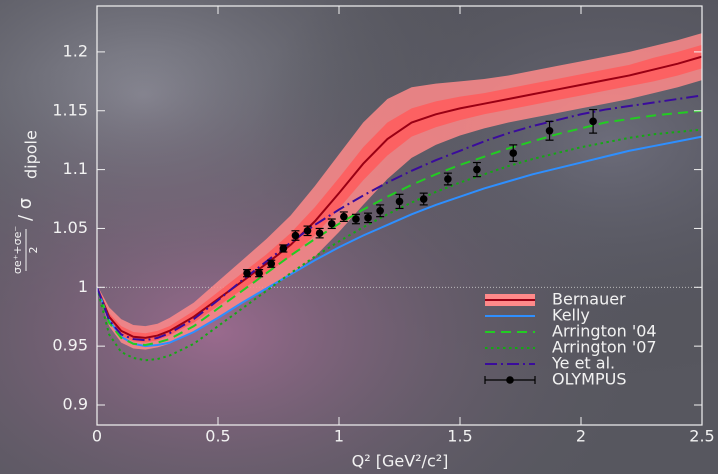  I want to click on x-tick-label: 1, so click(339, 436).